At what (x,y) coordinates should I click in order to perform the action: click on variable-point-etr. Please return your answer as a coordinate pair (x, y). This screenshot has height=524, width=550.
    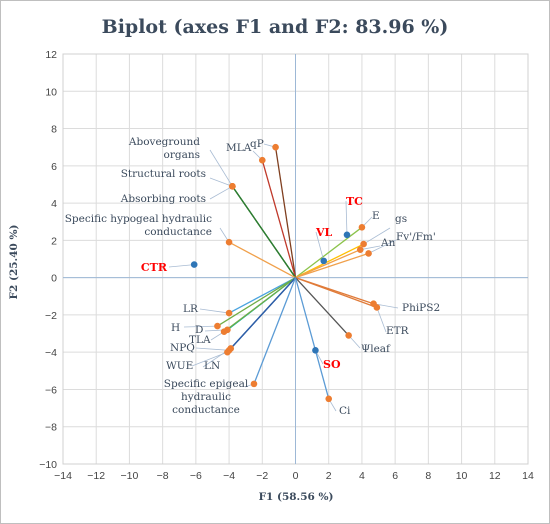
    Looking at the image, I should click on (377, 307).